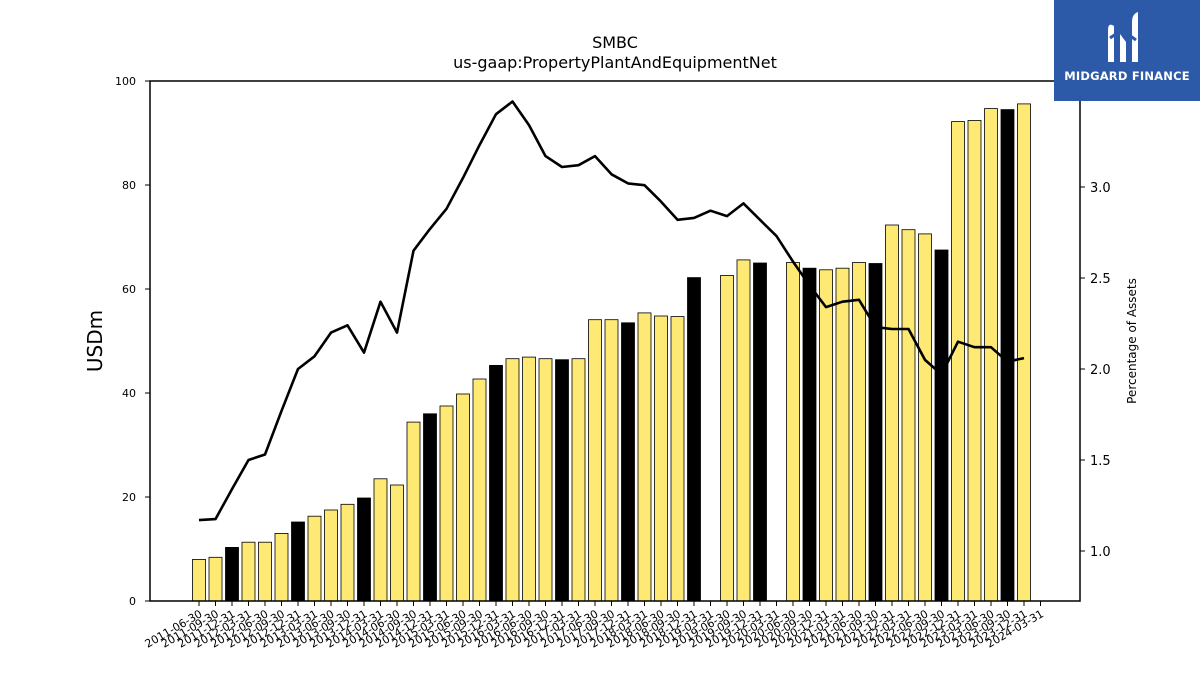 This screenshot has width=1200, height=675. Describe the element at coordinates (1123, 37) in the screenshot. I see `midgard-logo-icon` at that location.